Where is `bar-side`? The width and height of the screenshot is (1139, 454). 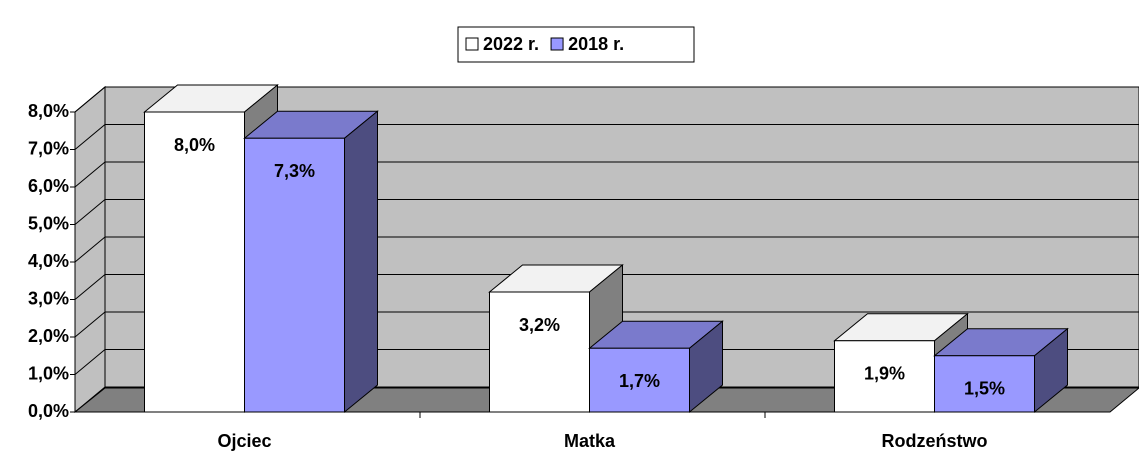 bar-side is located at coordinates (361, 262).